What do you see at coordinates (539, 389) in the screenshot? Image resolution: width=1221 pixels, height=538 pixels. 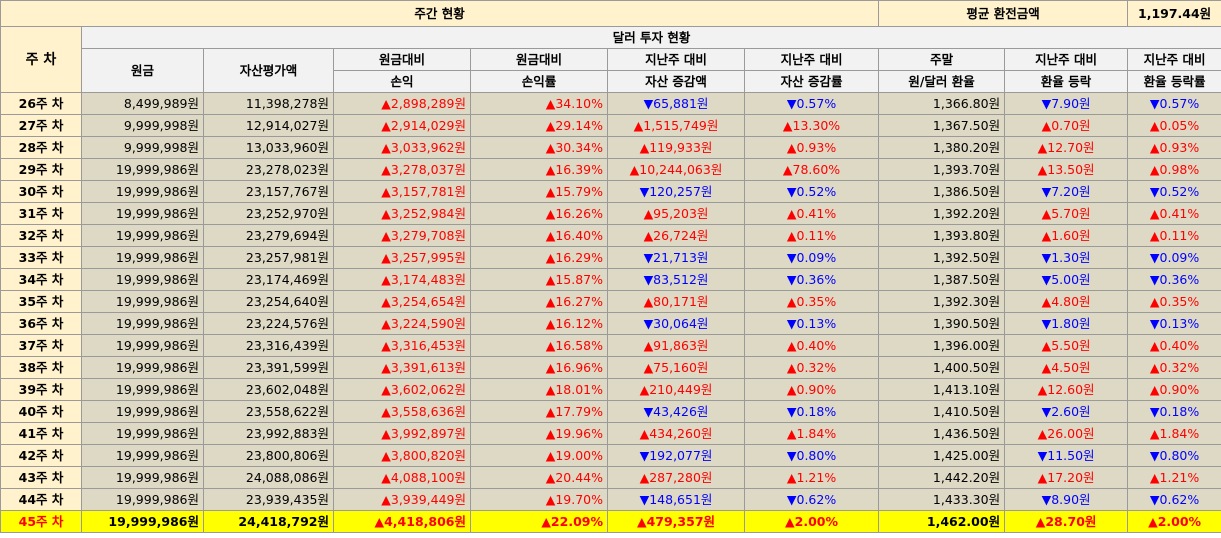 I see `pl-rate-cell: ▲18.01%` at bounding box center [539, 389].